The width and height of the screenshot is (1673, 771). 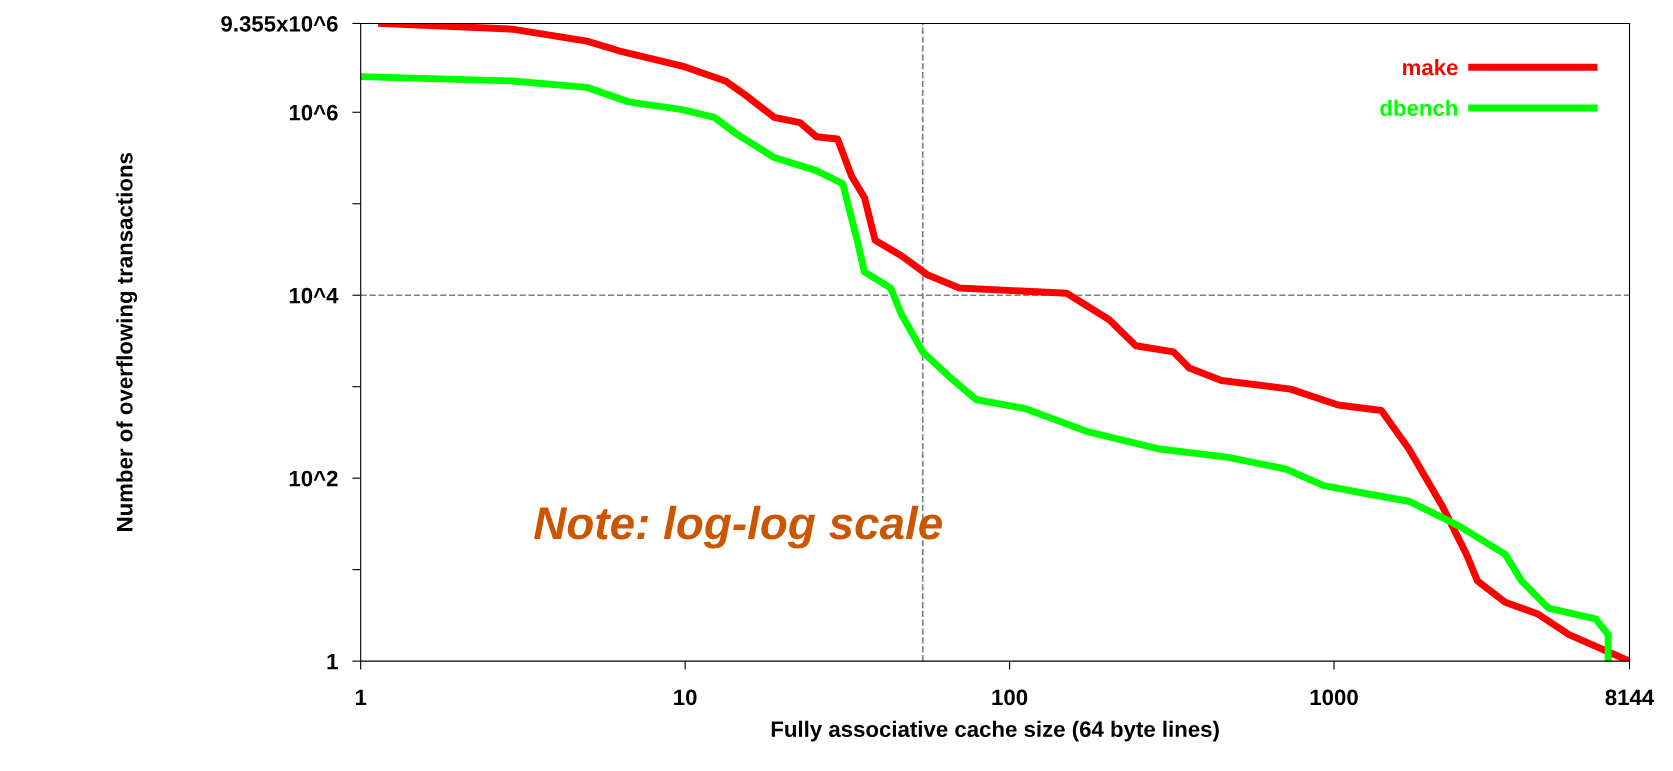 What do you see at coordinates (361, 697) in the screenshot?
I see `x-tick-label: 1` at bounding box center [361, 697].